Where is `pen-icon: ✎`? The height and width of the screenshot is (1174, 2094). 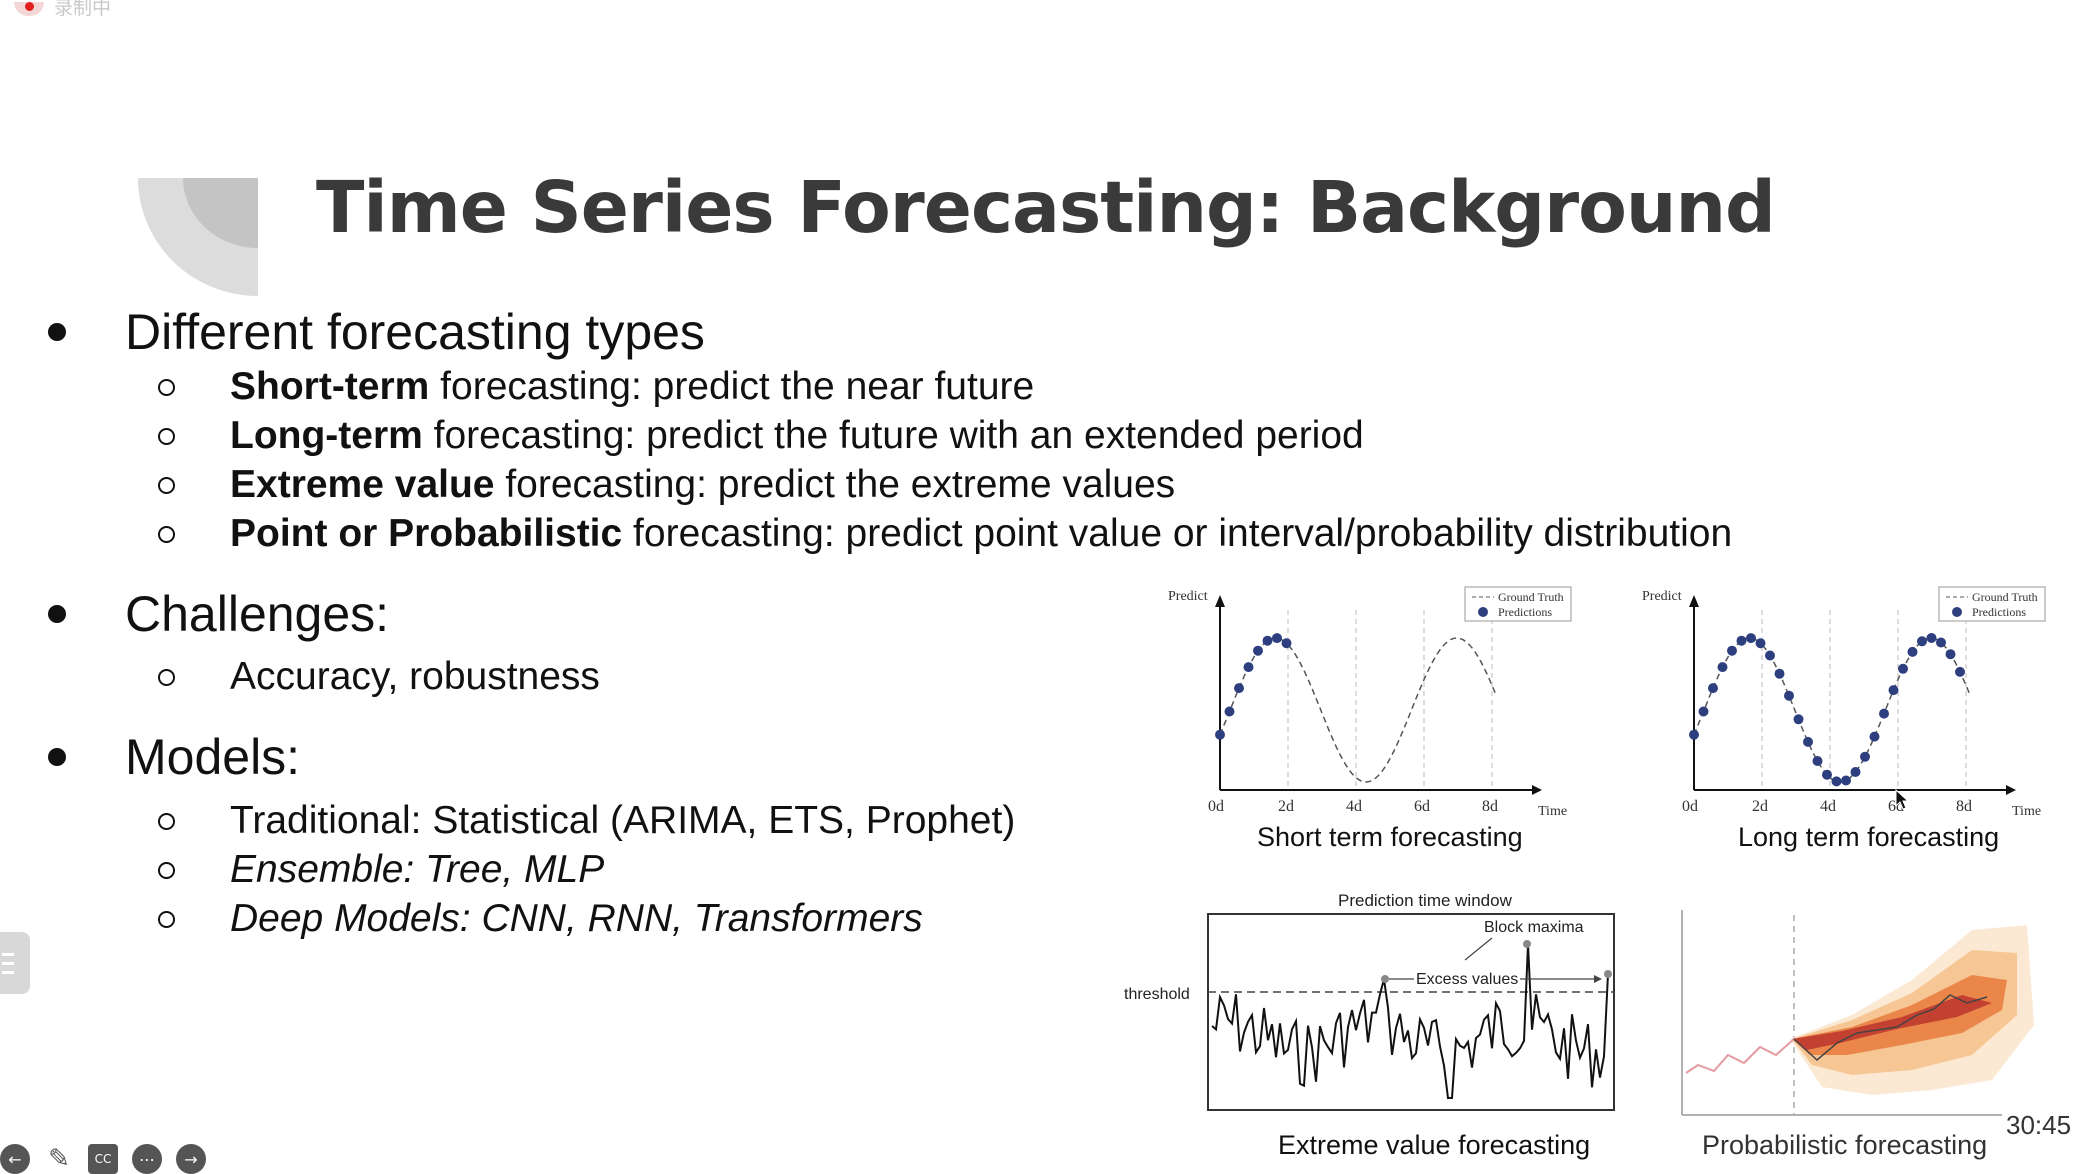 pen-icon: ✎ is located at coordinates (59, 1159).